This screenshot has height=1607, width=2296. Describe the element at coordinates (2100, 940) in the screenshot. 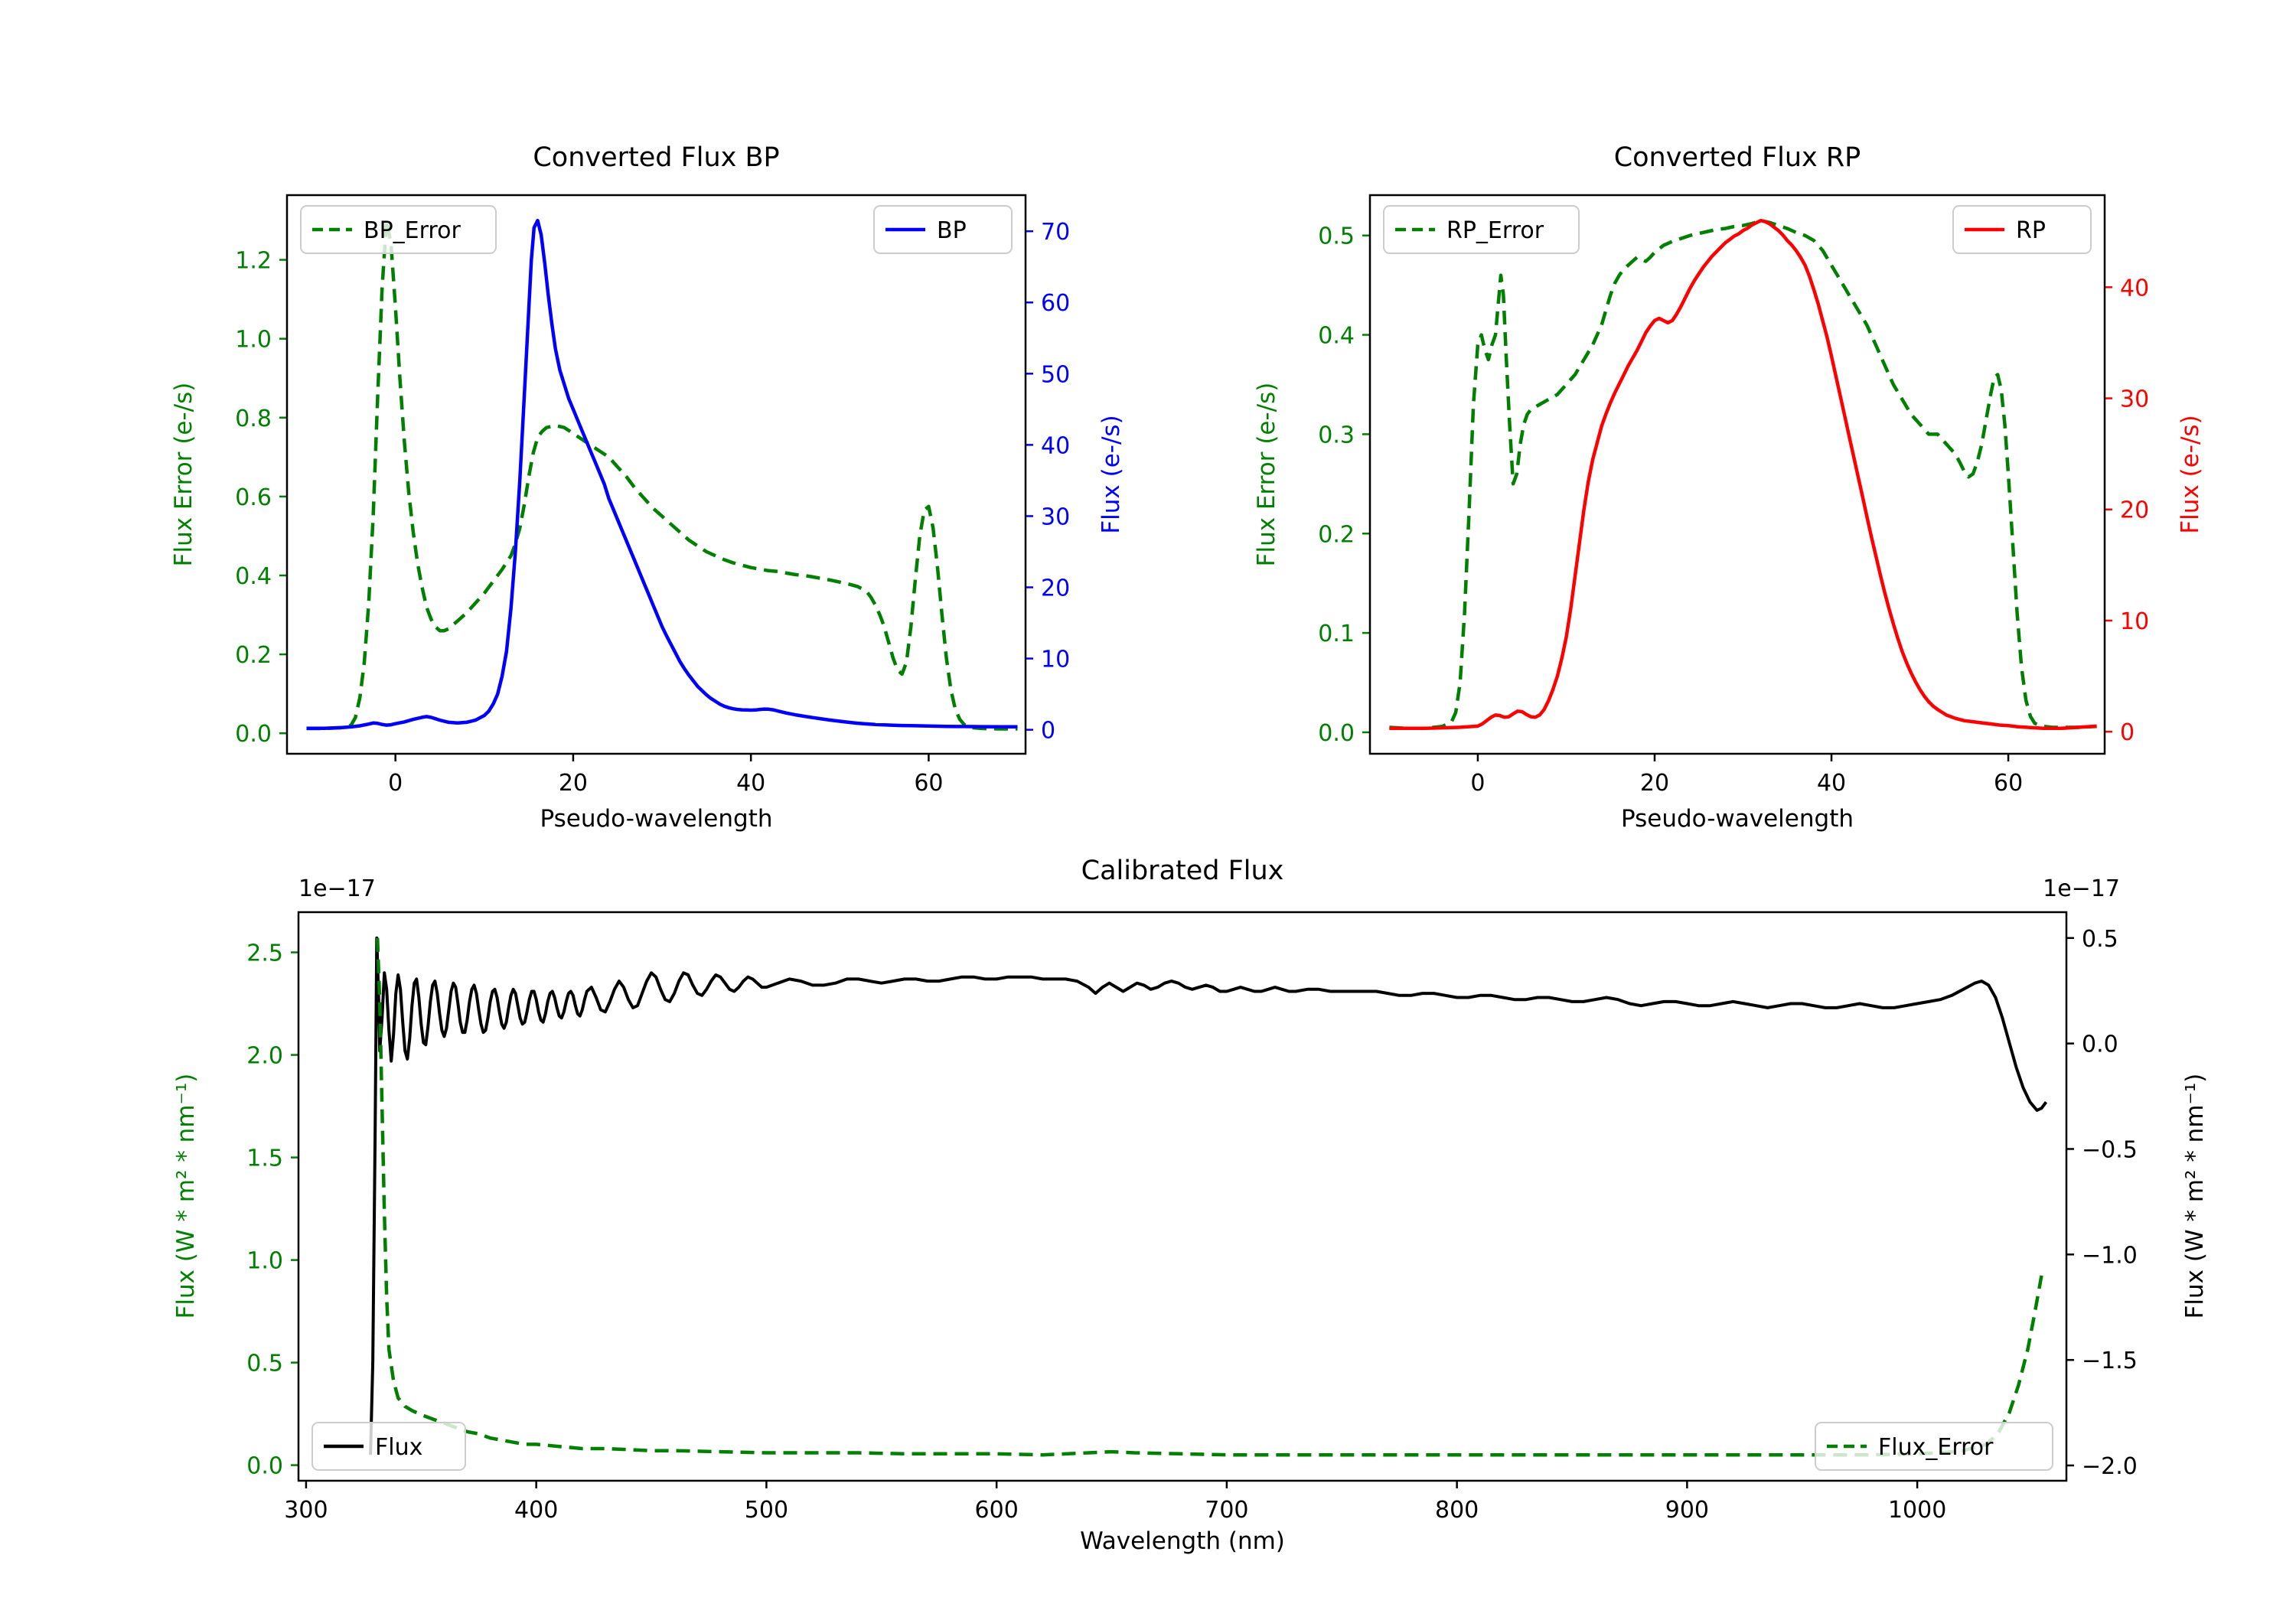

I see `right-y-tick-label: 0.5` at that location.